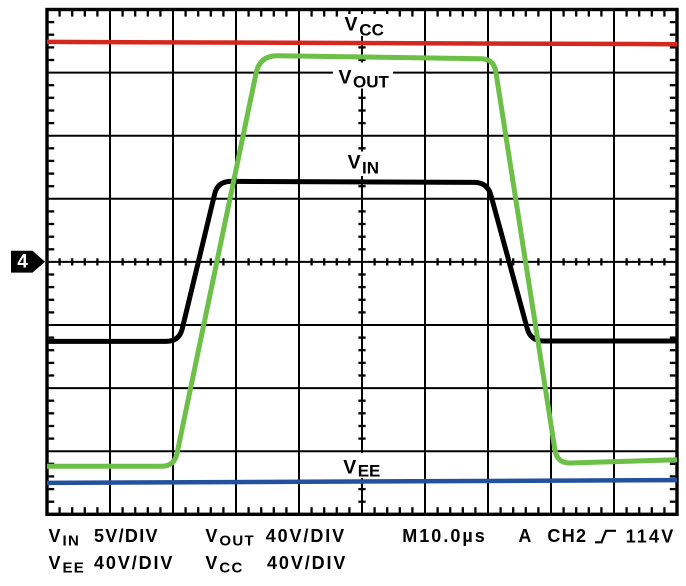  Describe the element at coordinates (525, 536) in the screenshot. I see `svg-text: A` at that location.